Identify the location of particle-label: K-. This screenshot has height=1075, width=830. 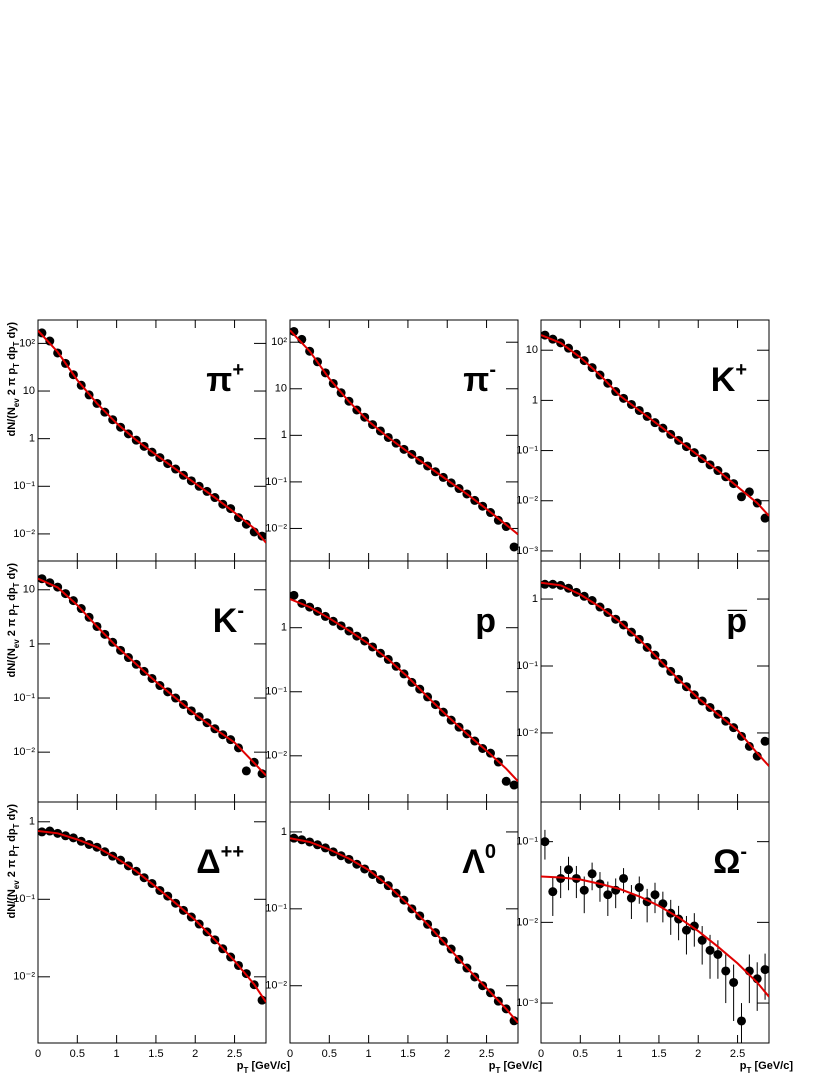
(228, 620).